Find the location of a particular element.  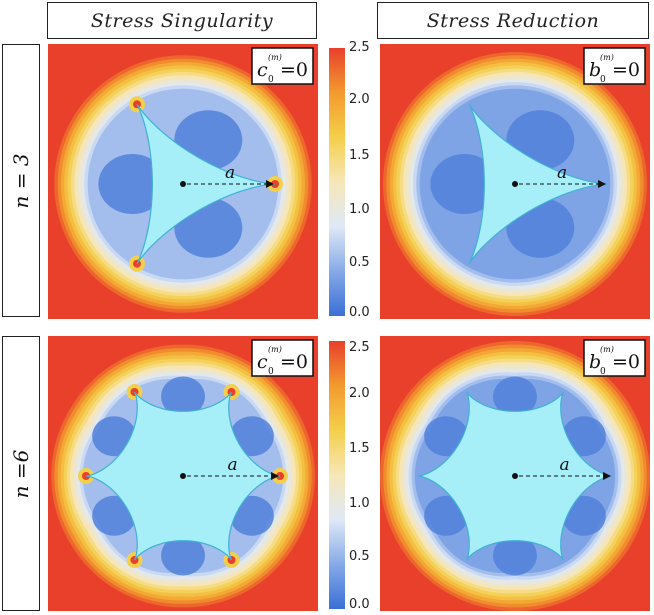

colorbar-top is located at coordinates (337, 182).